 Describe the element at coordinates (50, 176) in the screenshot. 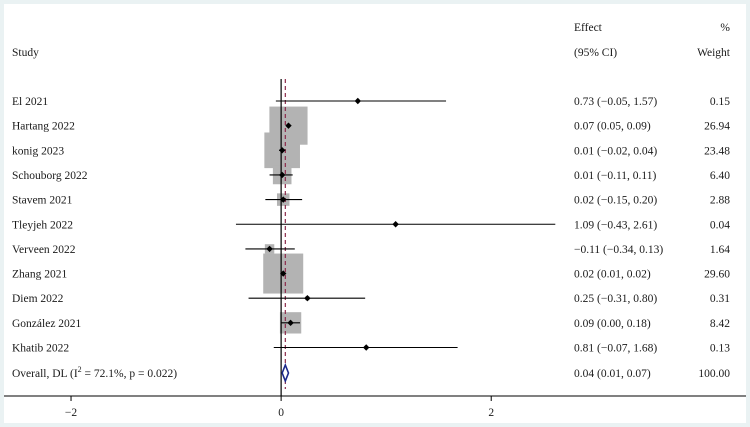

I see `study-name: Schouborg 2022` at that location.